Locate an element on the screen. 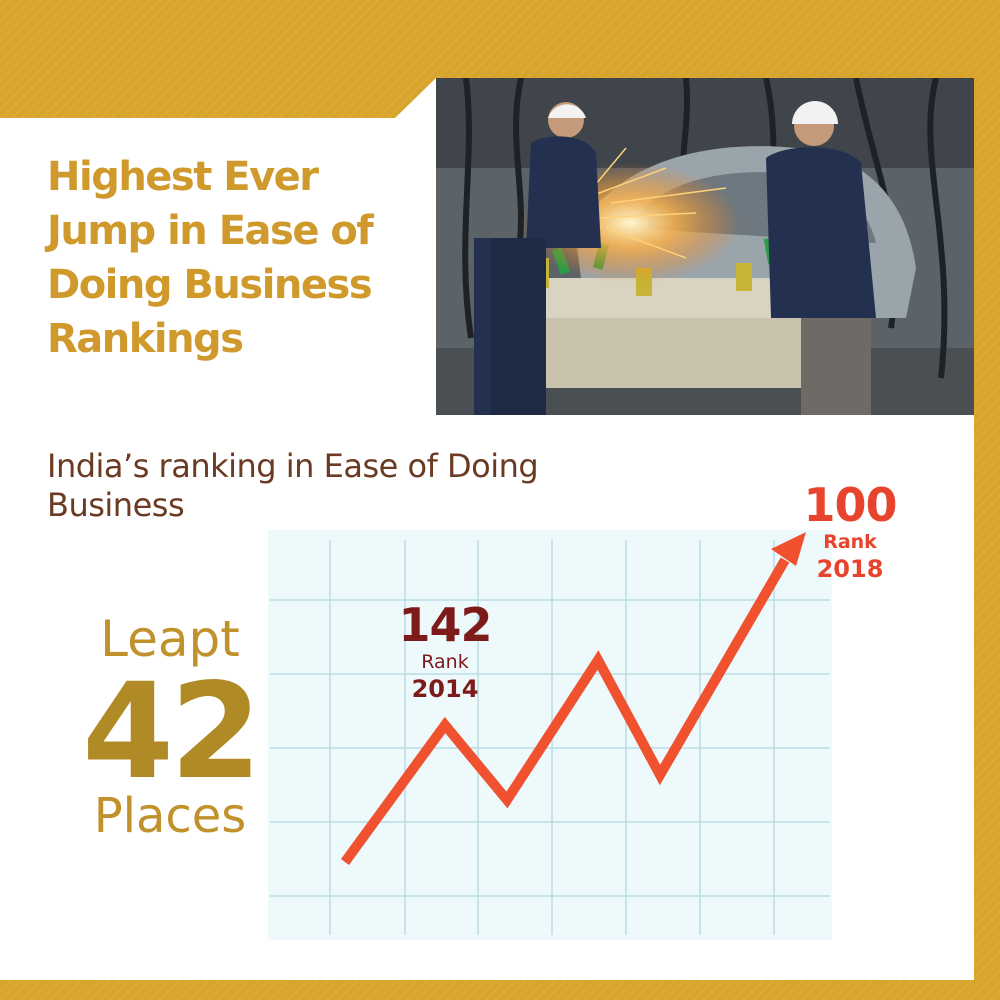  end-rank-year: 2018 is located at coordinates (850, 569).